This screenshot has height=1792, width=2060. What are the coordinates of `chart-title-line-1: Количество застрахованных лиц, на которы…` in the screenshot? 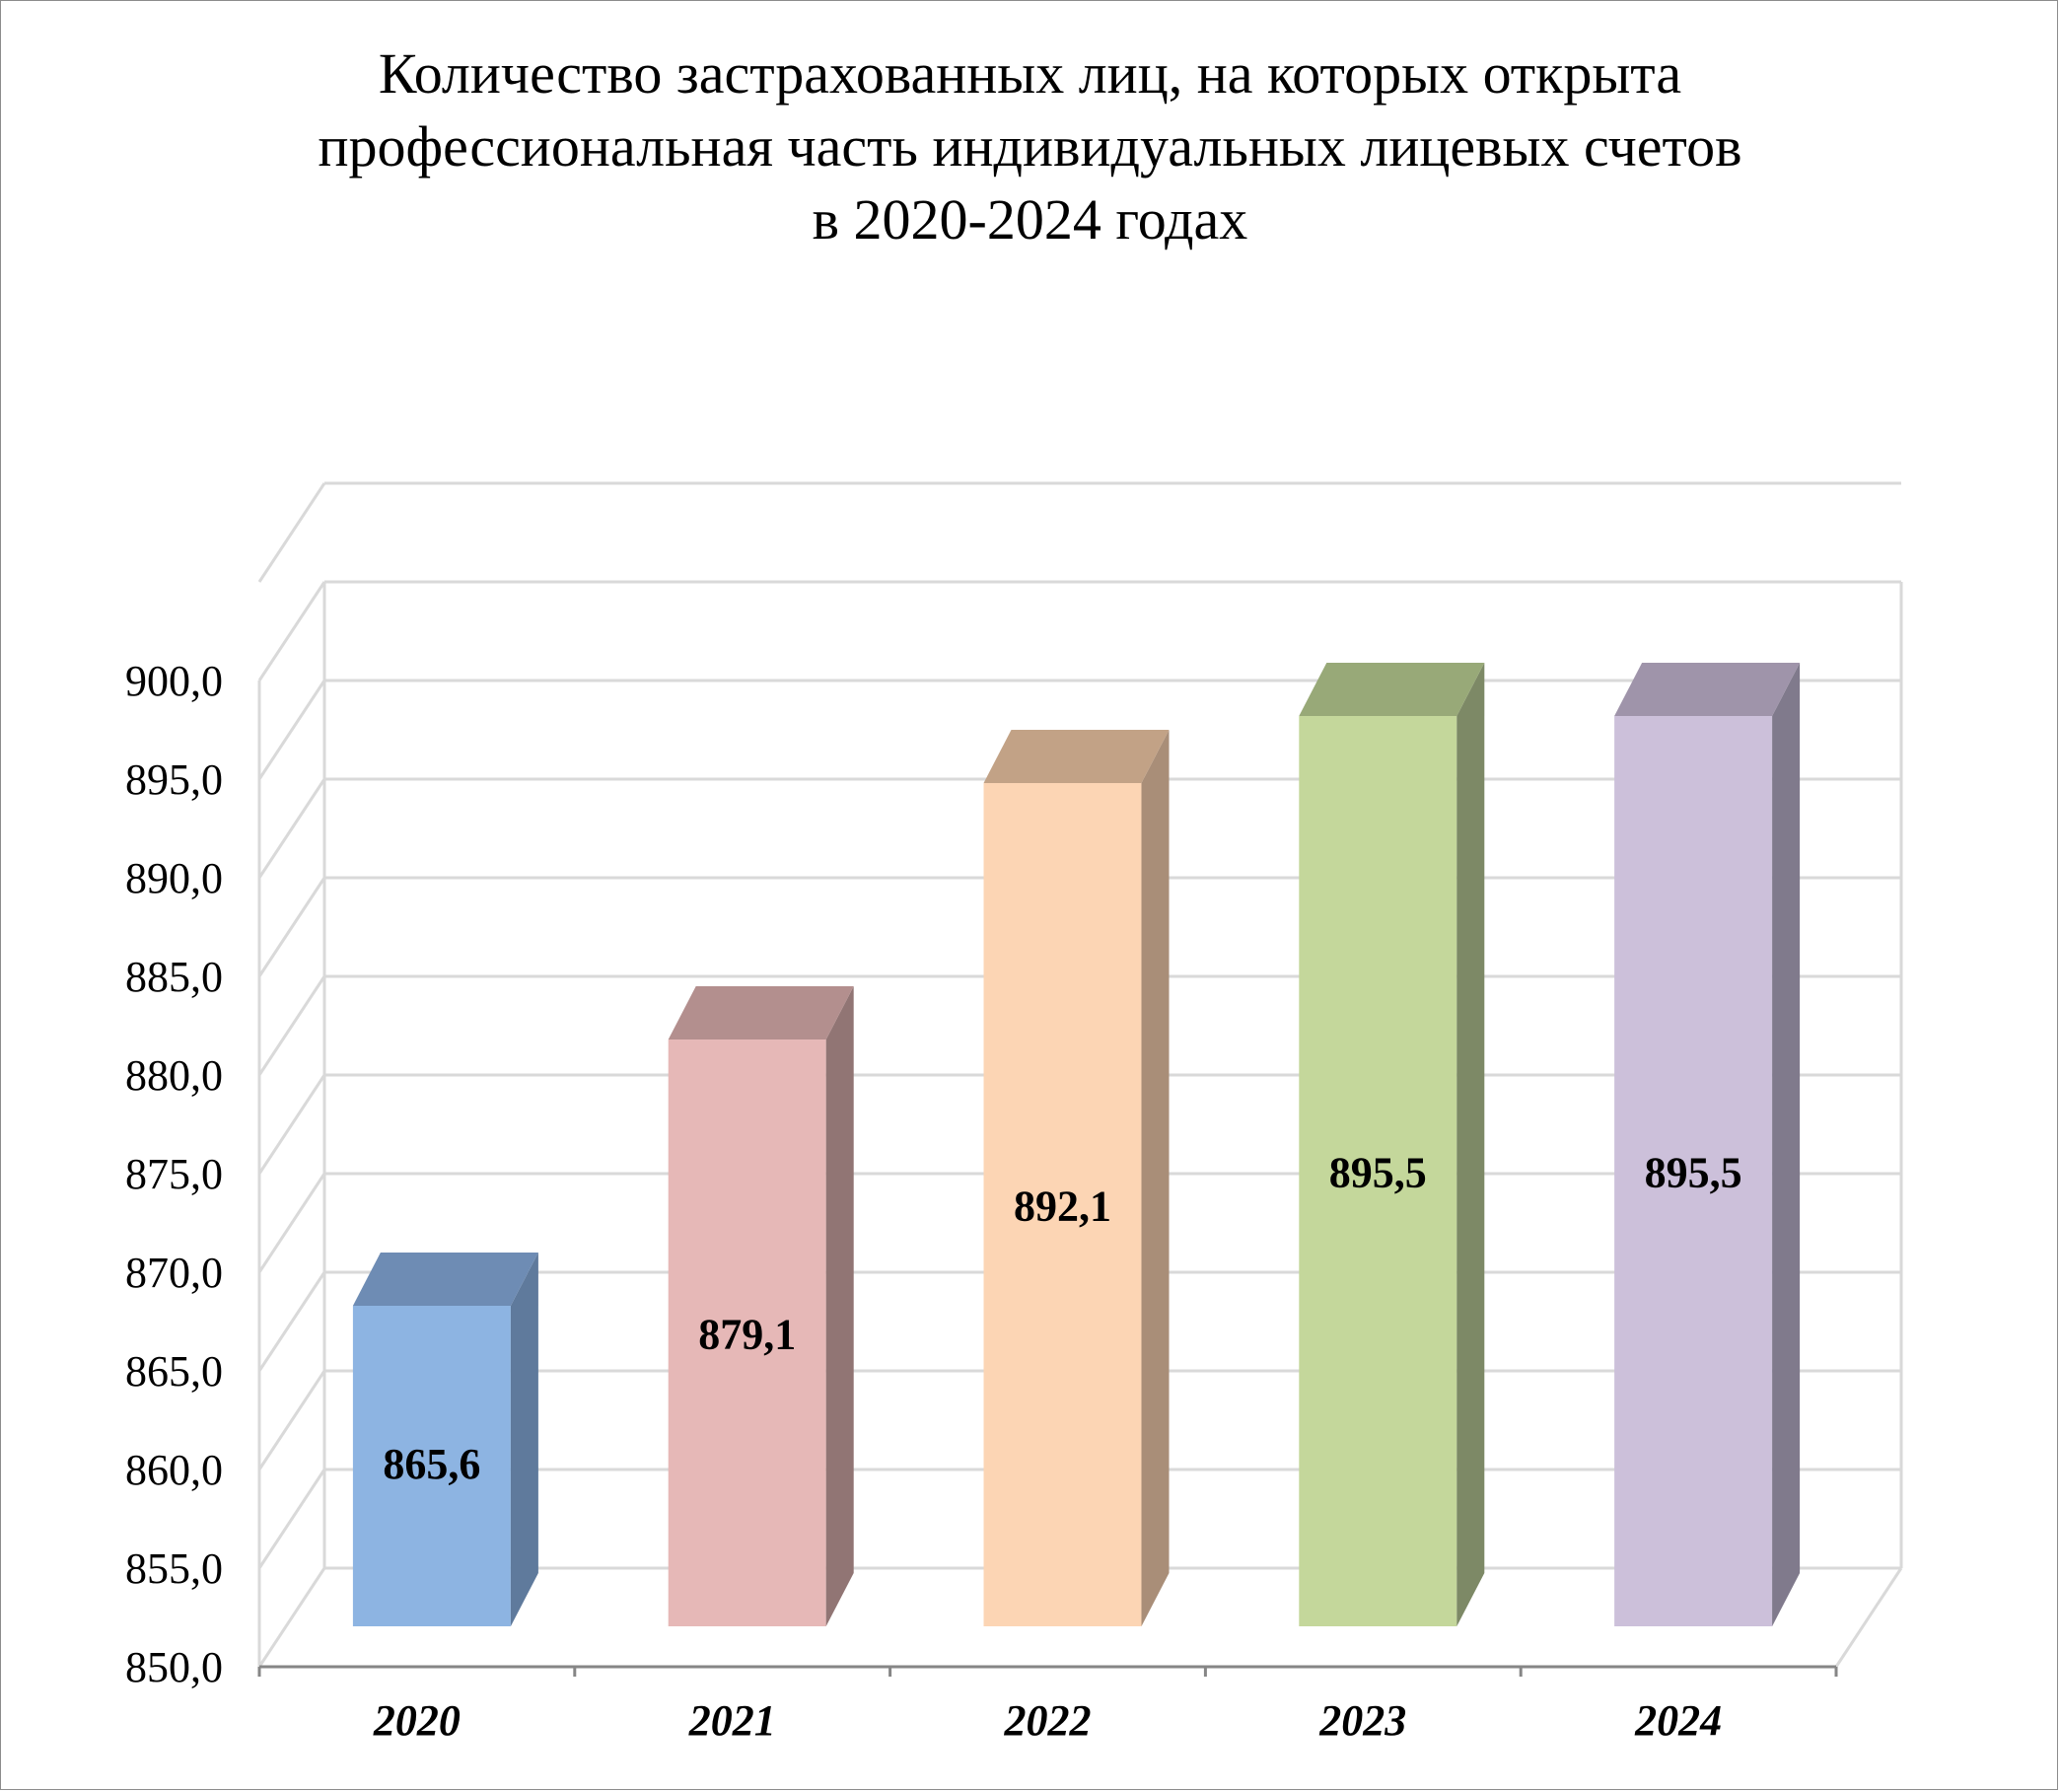 It's located at (1030, 73).